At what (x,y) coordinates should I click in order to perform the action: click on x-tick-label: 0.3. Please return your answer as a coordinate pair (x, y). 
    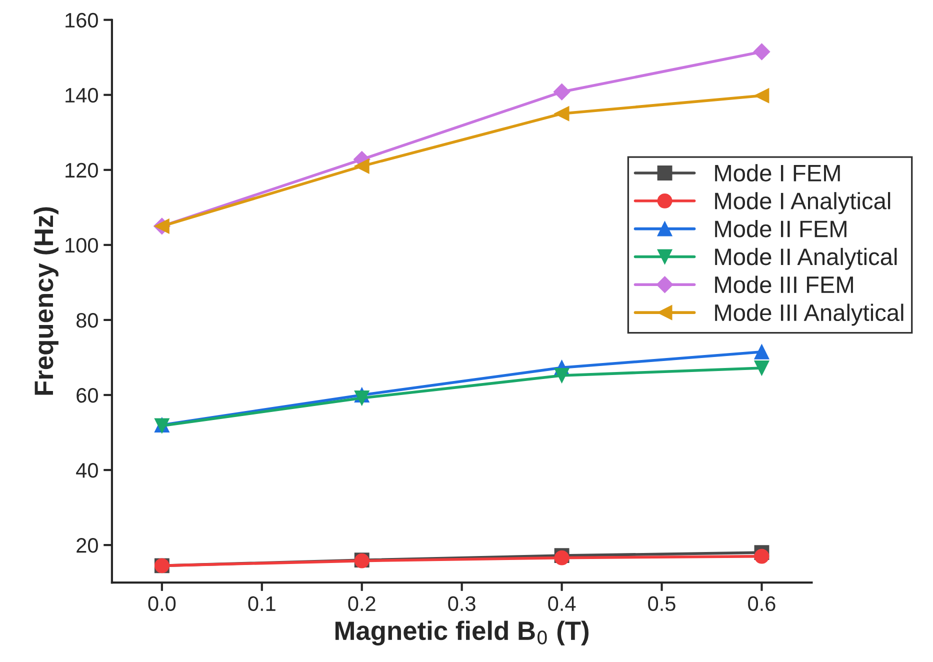
    Looking at the image, I should click on (462, 604).